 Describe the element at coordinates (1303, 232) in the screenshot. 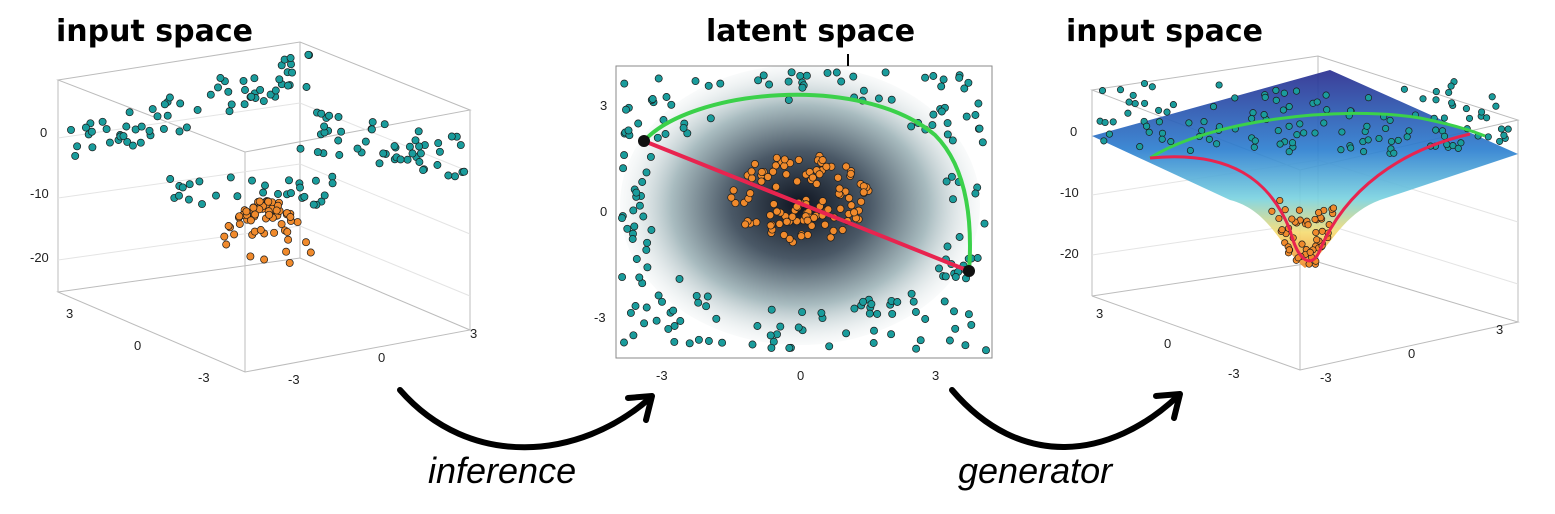

I see `right-orange-points` at that location.